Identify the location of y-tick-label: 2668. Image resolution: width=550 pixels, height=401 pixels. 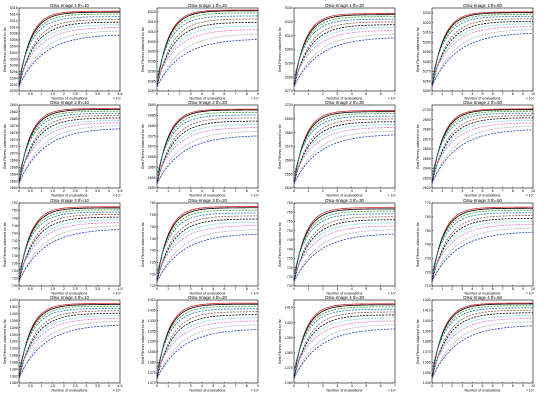
(14, 161).